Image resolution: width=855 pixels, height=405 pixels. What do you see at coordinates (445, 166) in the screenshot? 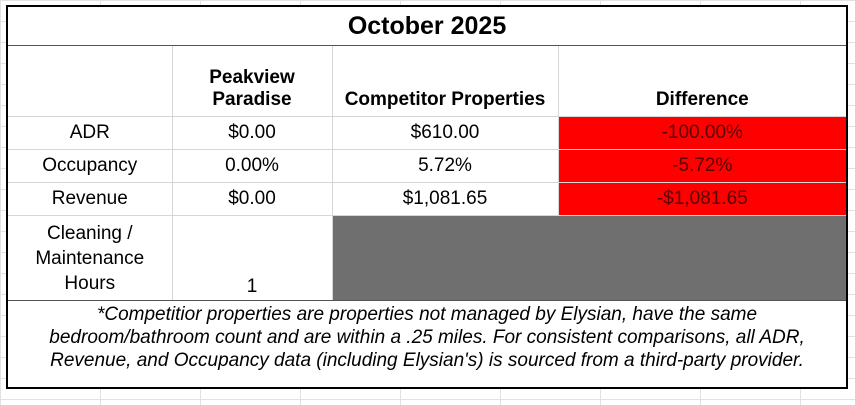
I see `competitor-value: 5.72%` at bounding box center [445, 166].